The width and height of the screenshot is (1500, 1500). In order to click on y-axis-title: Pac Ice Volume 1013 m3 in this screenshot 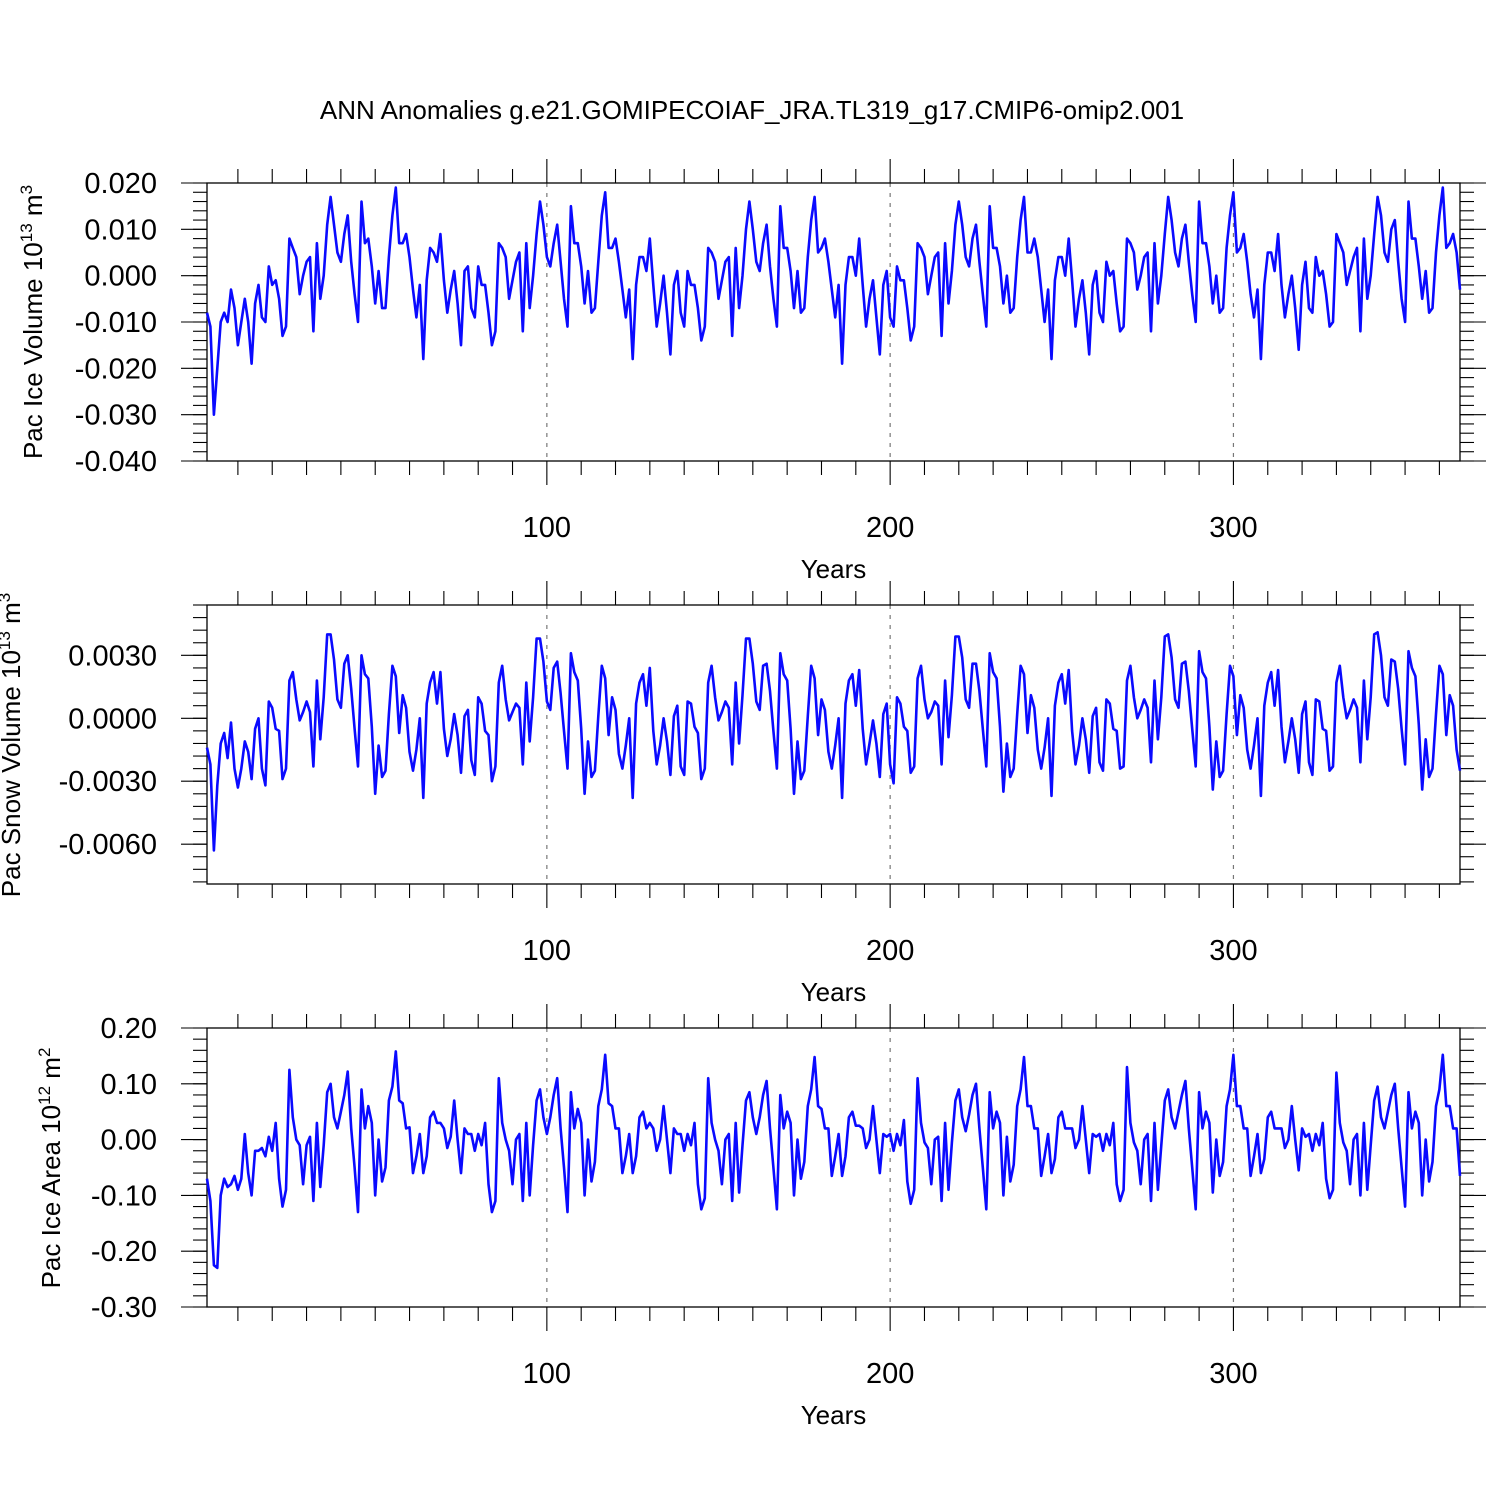, I will do `click(32, 322)`.